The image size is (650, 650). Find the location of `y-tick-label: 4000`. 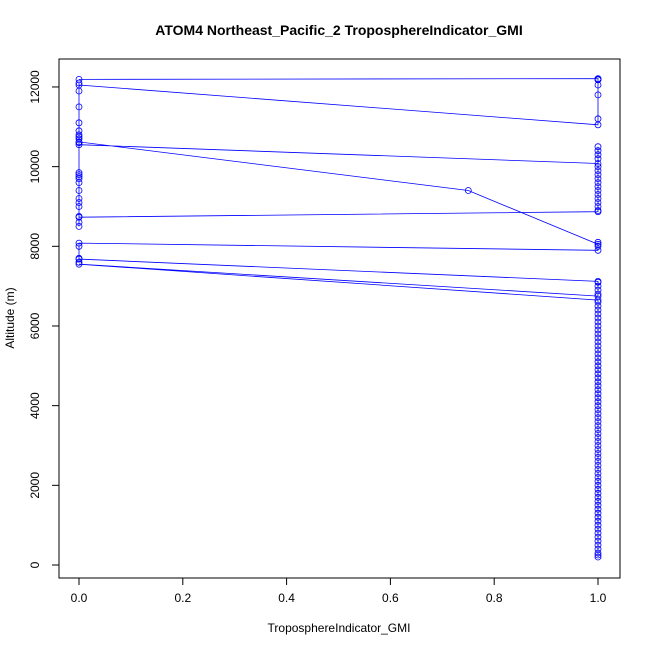

y-tick-label: 4000 is located at coordinates (35, 405).